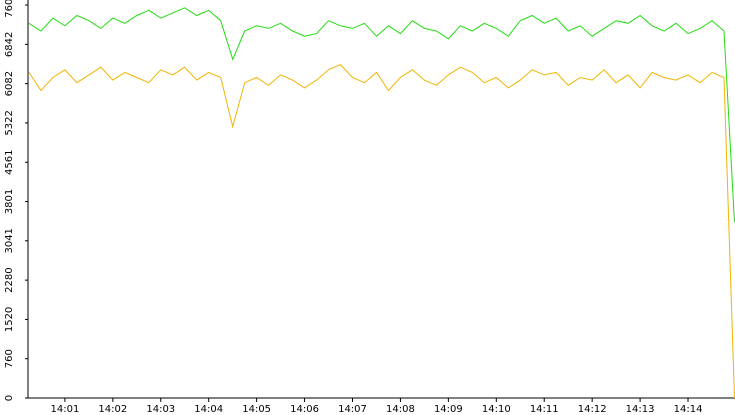 The width and height of the screenshot is (735, 415). I want to click on y-tick-label: 7603, so click(9, 9).